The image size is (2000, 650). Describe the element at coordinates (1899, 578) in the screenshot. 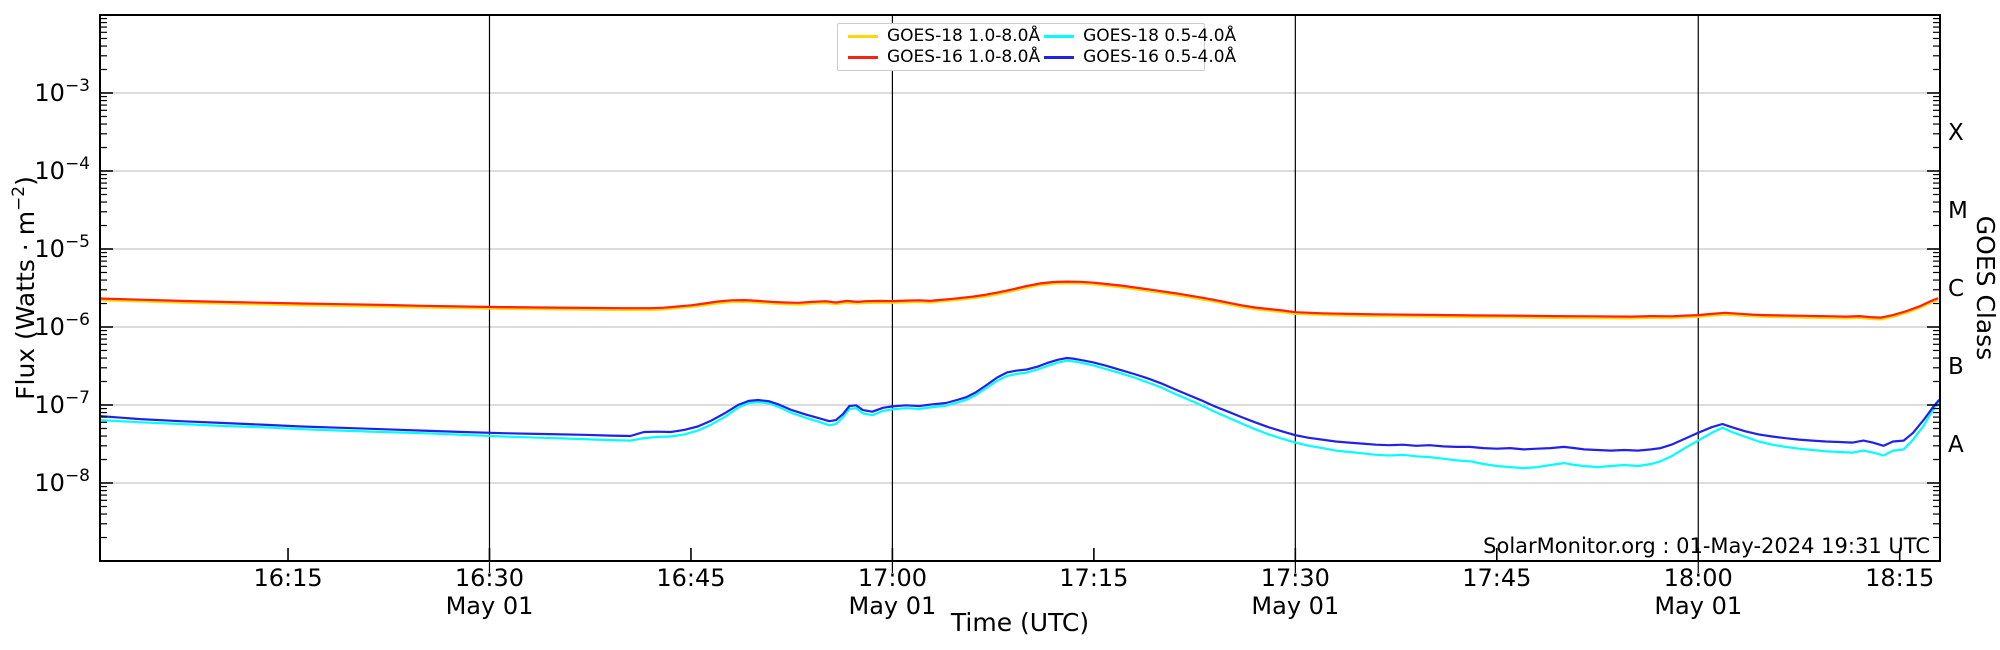

I see `x-tick-label: 18:15` at that location.